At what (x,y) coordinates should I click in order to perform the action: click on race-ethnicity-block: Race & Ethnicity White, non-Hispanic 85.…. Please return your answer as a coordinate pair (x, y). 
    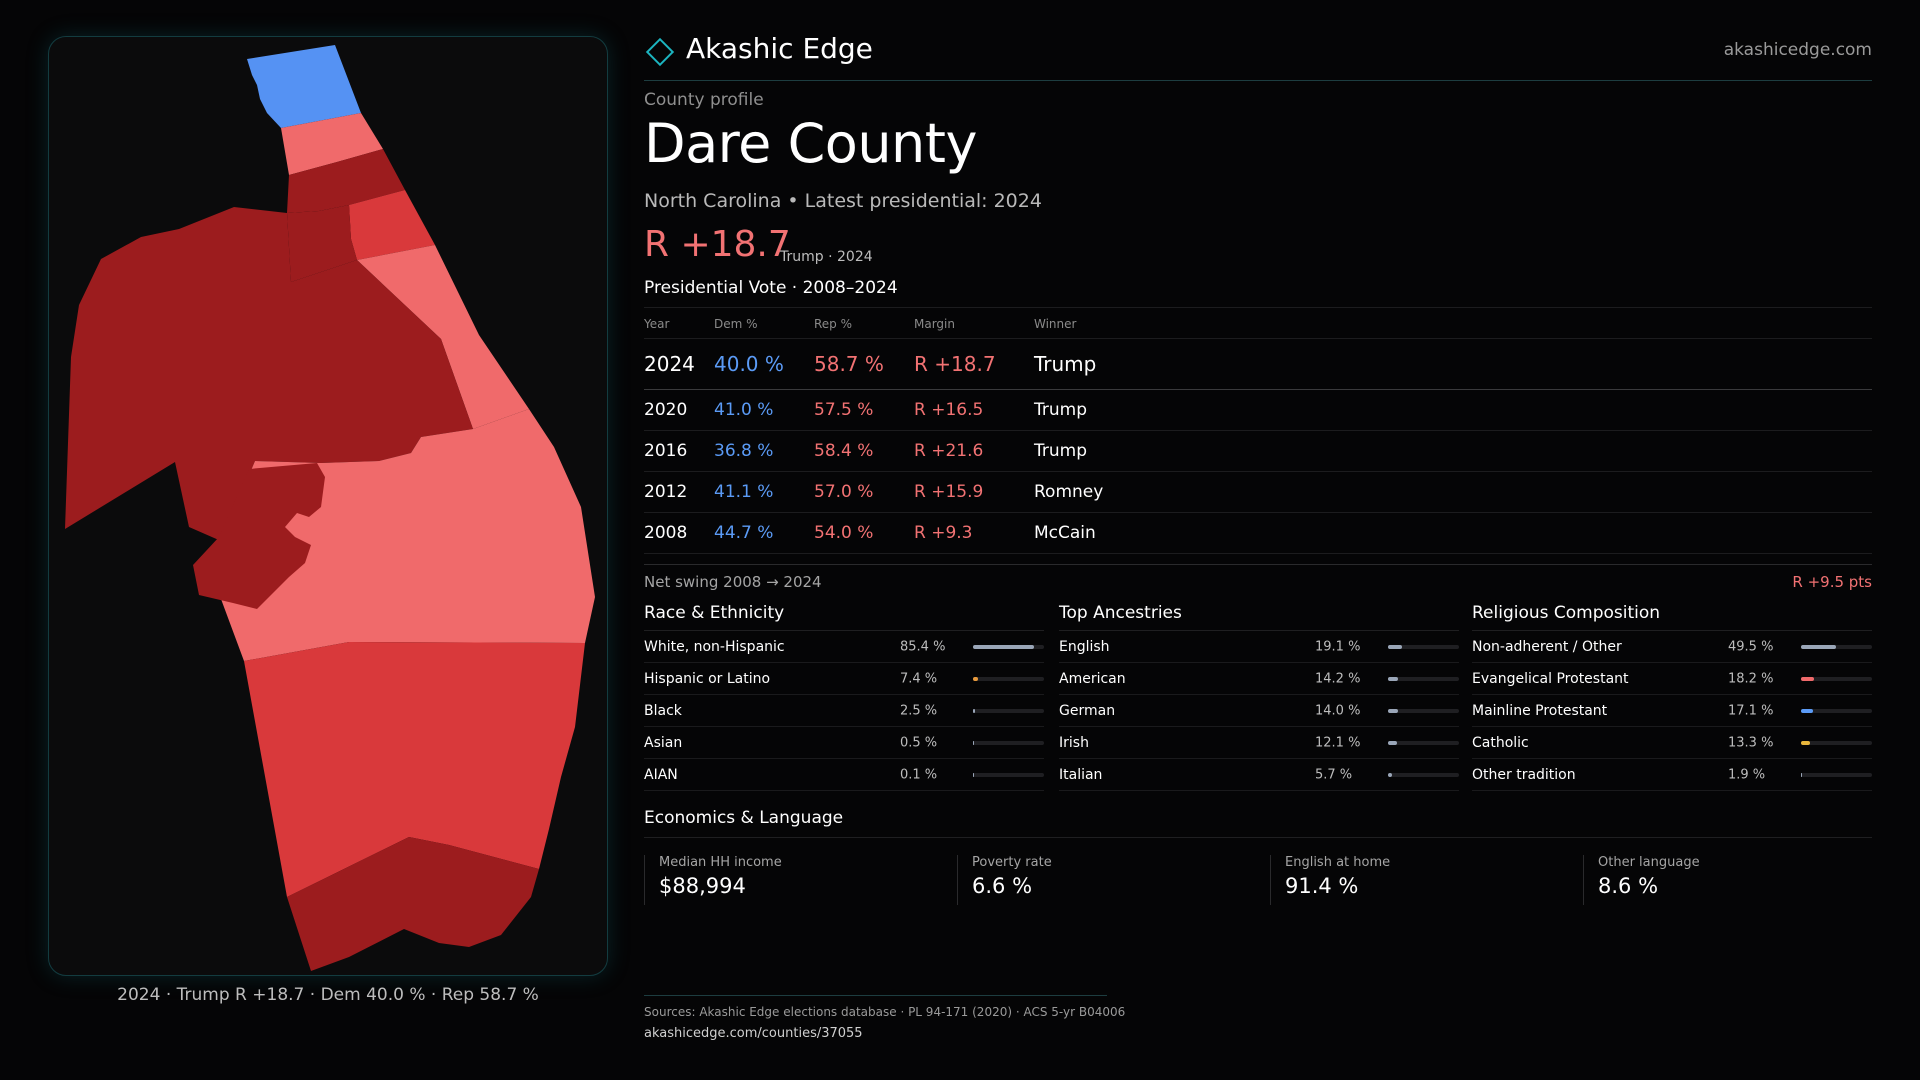
    Looking at the image, I should click on (844, 697).